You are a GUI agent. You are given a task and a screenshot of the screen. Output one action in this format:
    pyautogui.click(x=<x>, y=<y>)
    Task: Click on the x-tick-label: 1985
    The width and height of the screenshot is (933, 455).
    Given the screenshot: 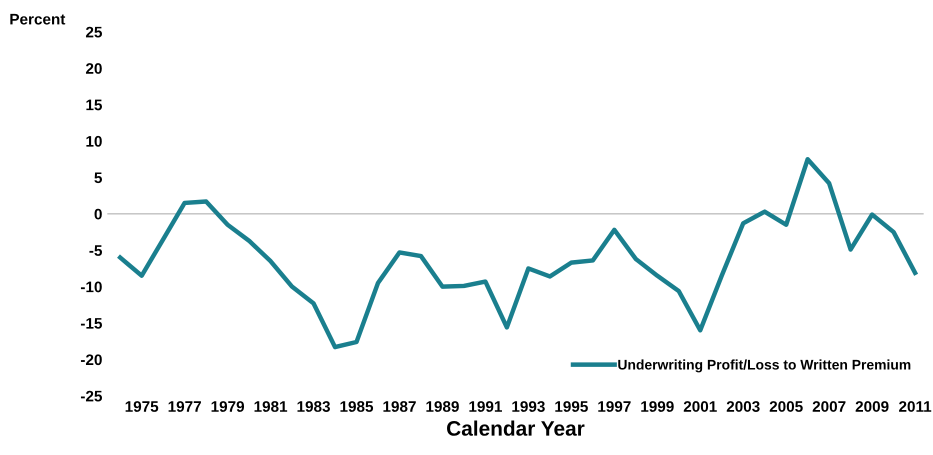 What is the action you would take?
    pyautogui.click(x=357, y=406)
    